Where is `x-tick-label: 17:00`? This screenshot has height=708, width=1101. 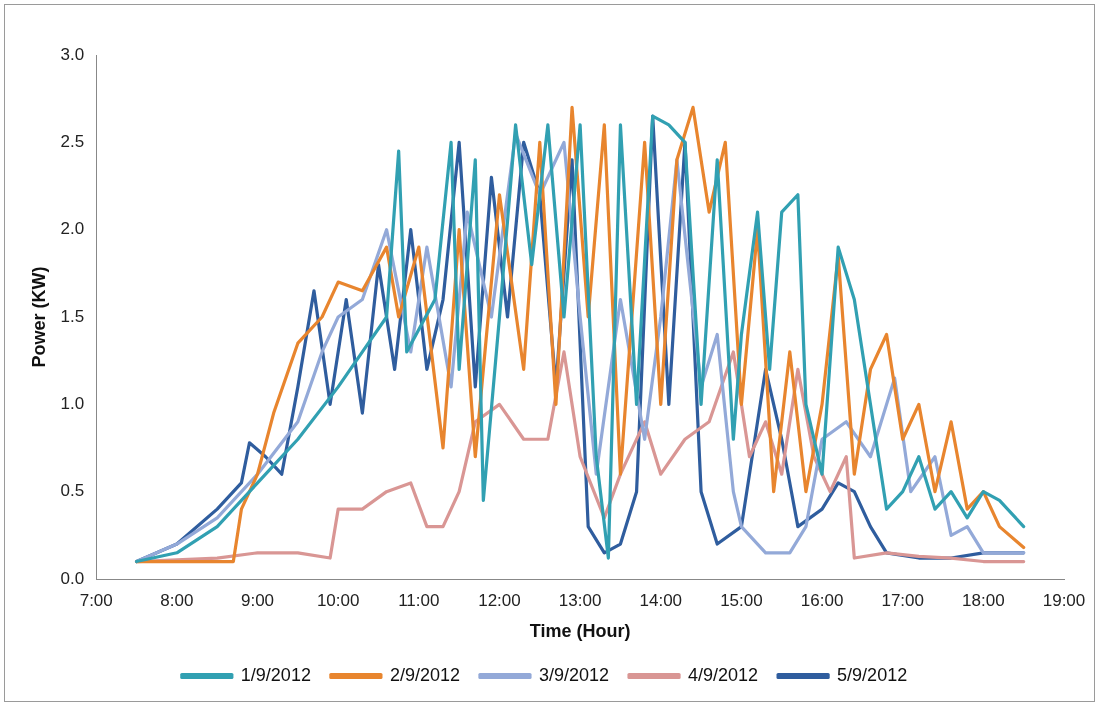 x-tick-label: 17:00 is located at coordinates (902, 600).